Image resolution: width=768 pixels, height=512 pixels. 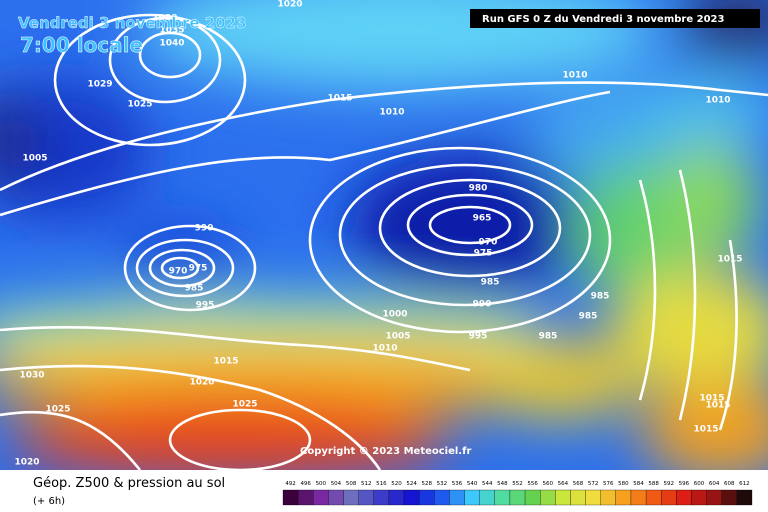 What do you see at coordinates (502, 484) in the screenshot?
I see `scale-label: 548` at bounding box center [502, 484].